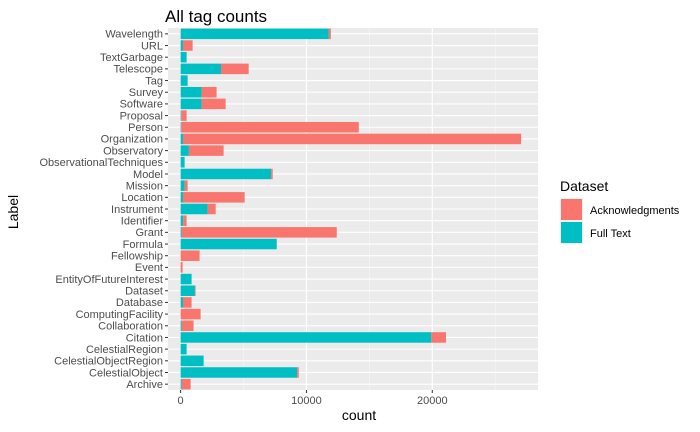 This screenshot has width=700, height=432. Describe the element at coordinates (185, 220) in the screenshot. I see `bar-acknowledgments-Identifier` at that location.